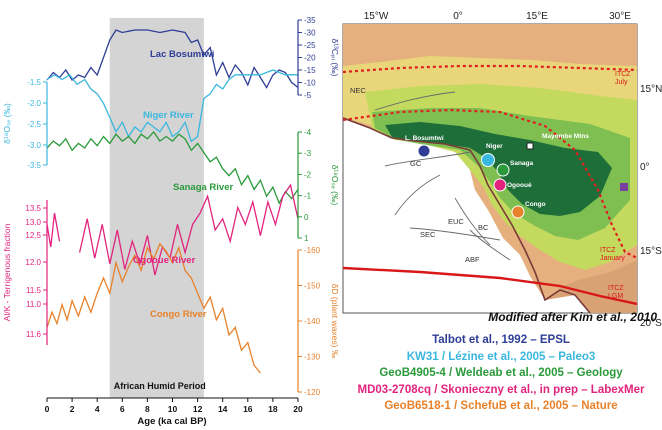 The height and width of the screenshot is (430, 662). Describe the element at coordinates (335, 57) in the screenshot. I see `right-axis-label-bosumtwi: δ¹³Cₚᵢ (‰)` at that location.